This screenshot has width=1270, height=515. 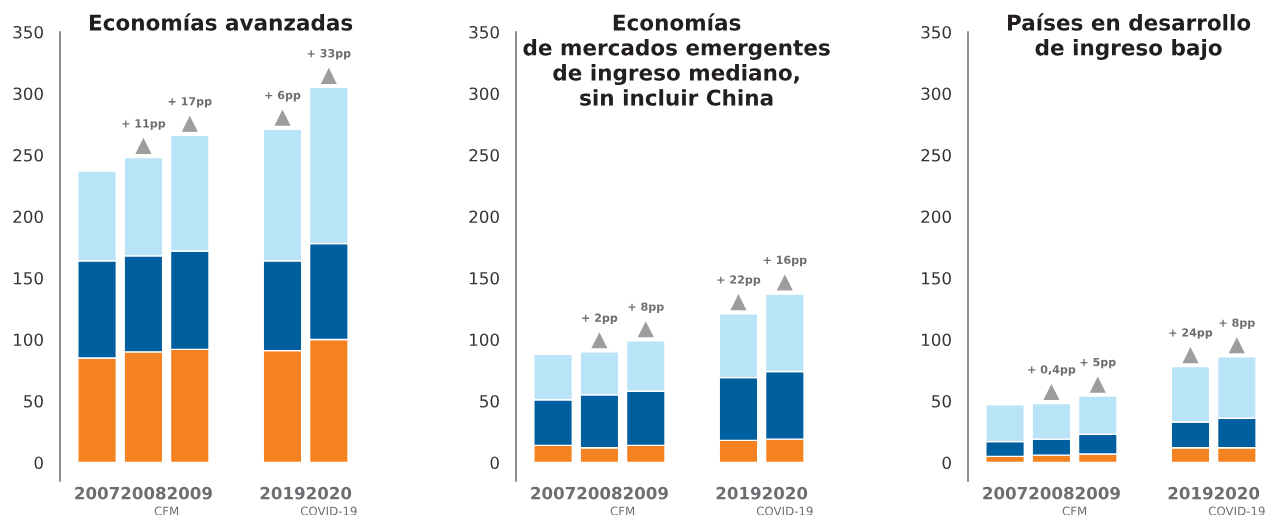 I want to click on annotation: + 16pp, so click(x=785, y=261).